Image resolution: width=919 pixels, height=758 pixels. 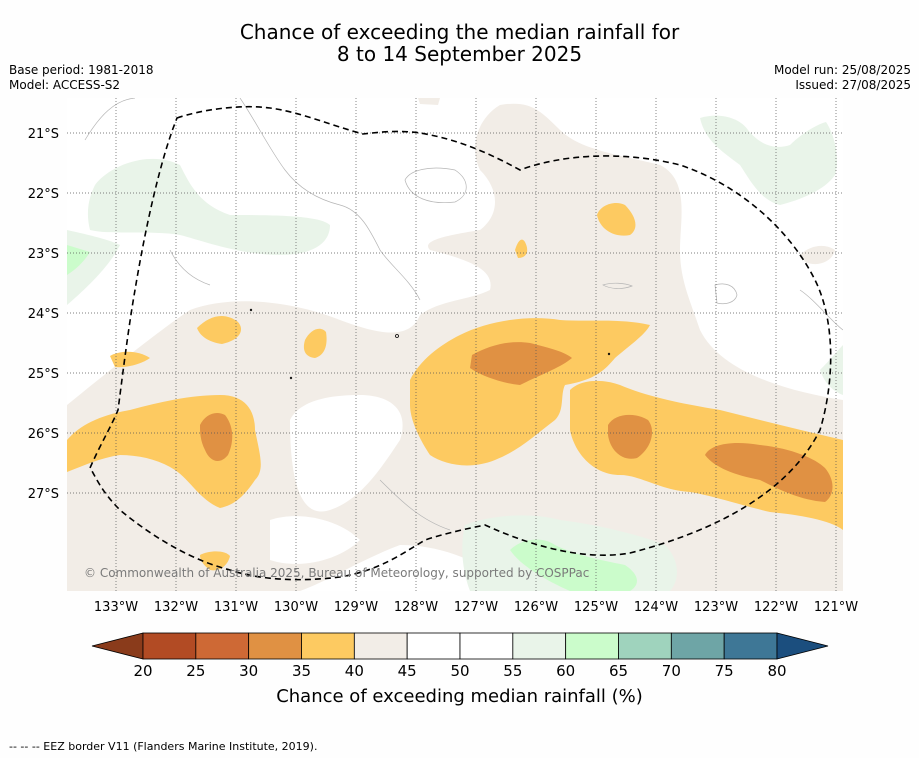 I want to click on colorbar-tick-label: 75, so click(x=724, y=671).